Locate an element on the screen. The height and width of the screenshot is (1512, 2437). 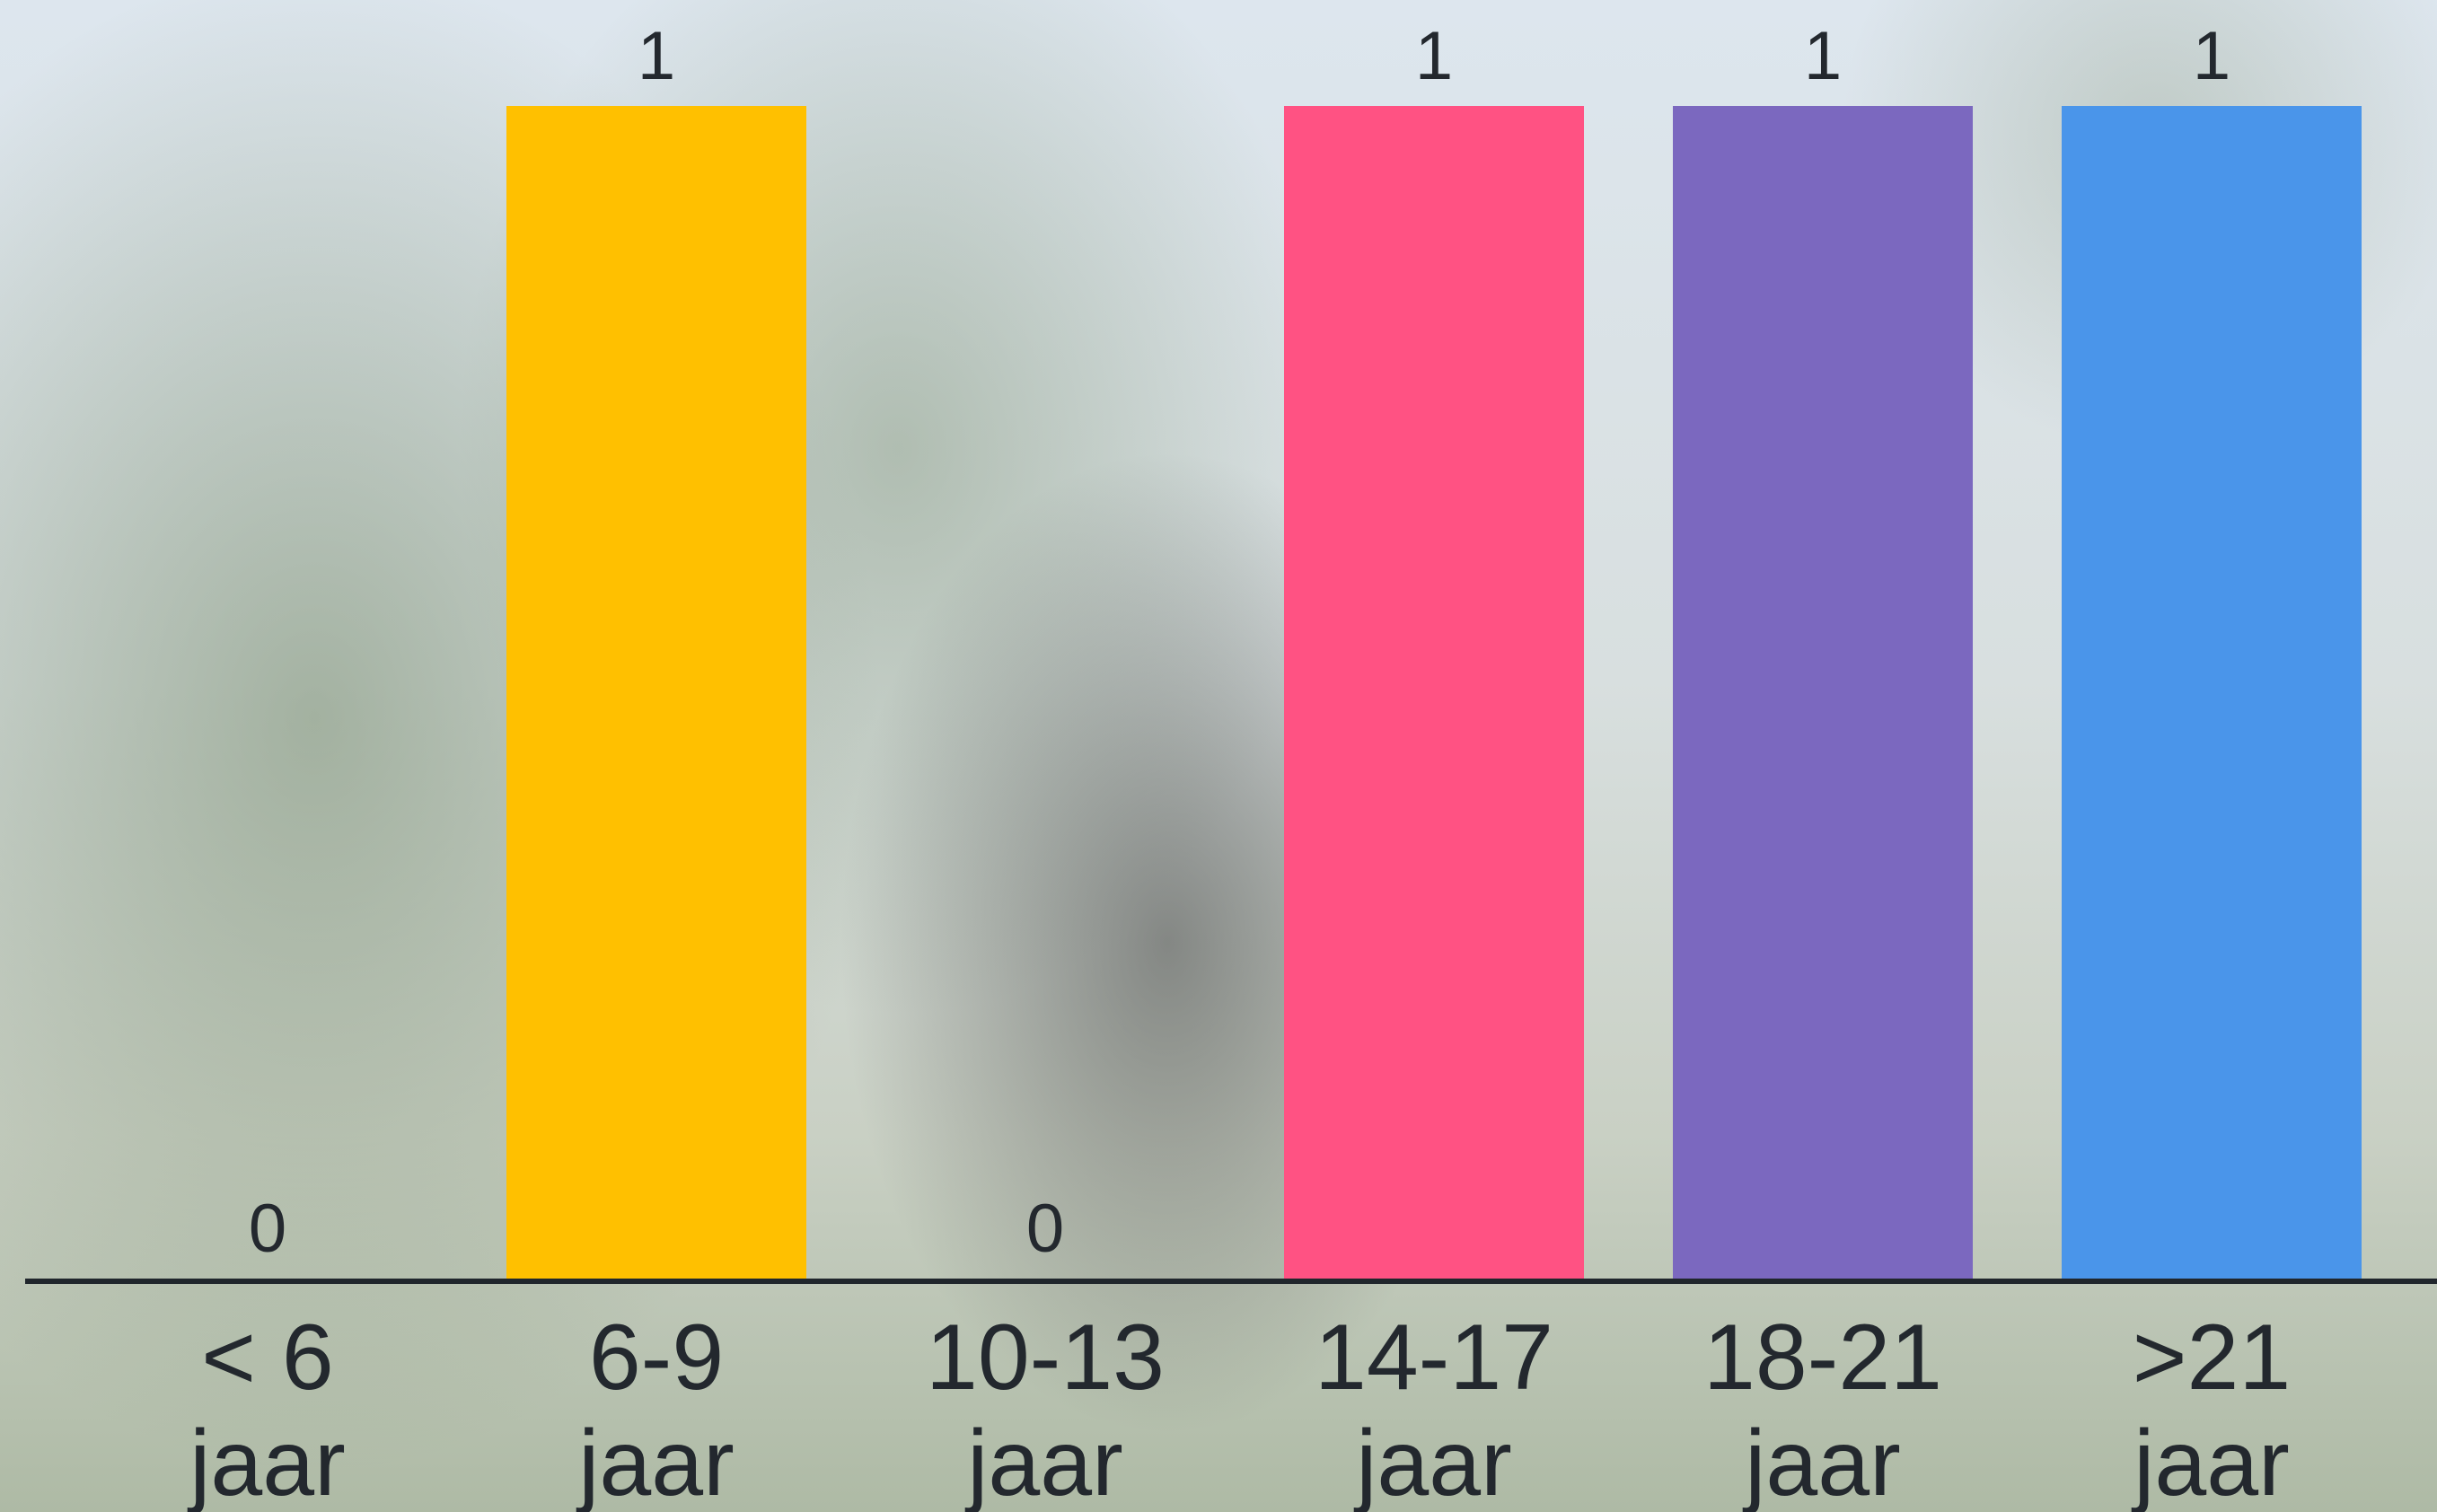
value-label-2: 0 is located at coordinates (1045, 1229).